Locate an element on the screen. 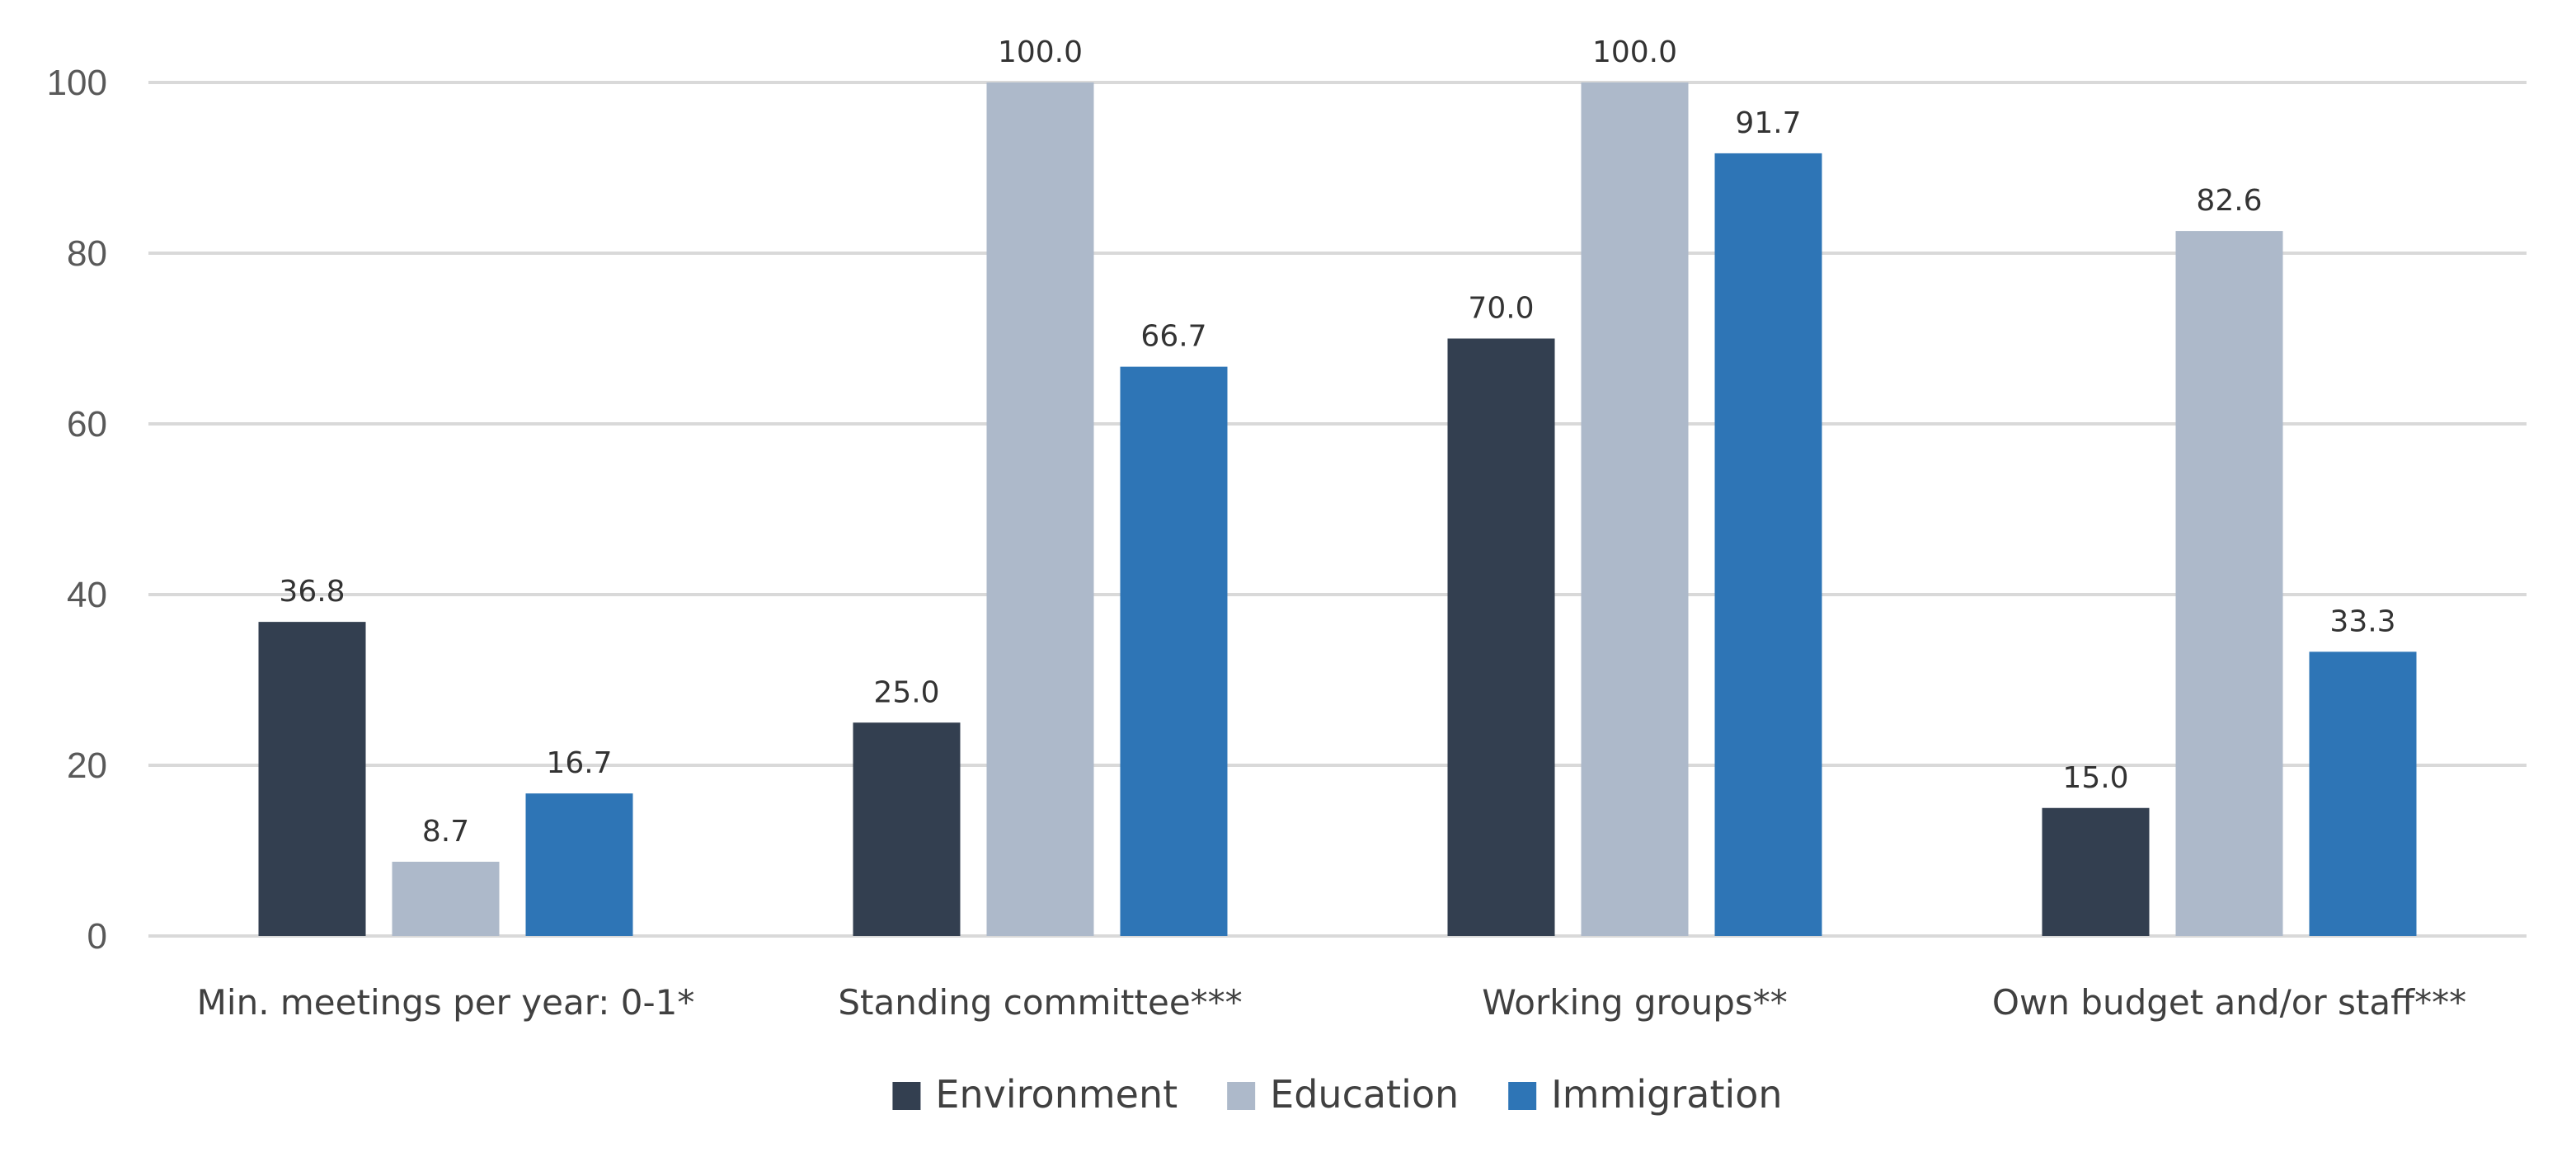  legend-label: Environment is located at coordinates (1056, 1094).